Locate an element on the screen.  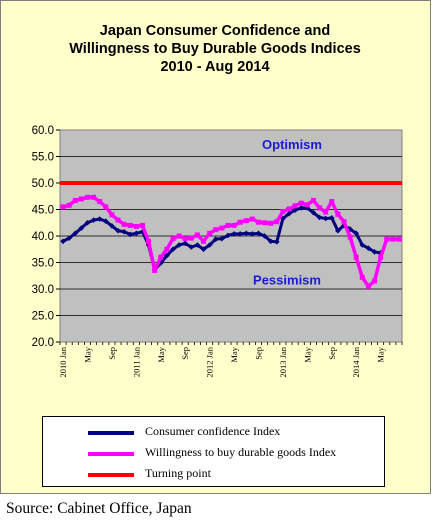
y-tick-label: 40.0 is located at coordinates (43, 237).